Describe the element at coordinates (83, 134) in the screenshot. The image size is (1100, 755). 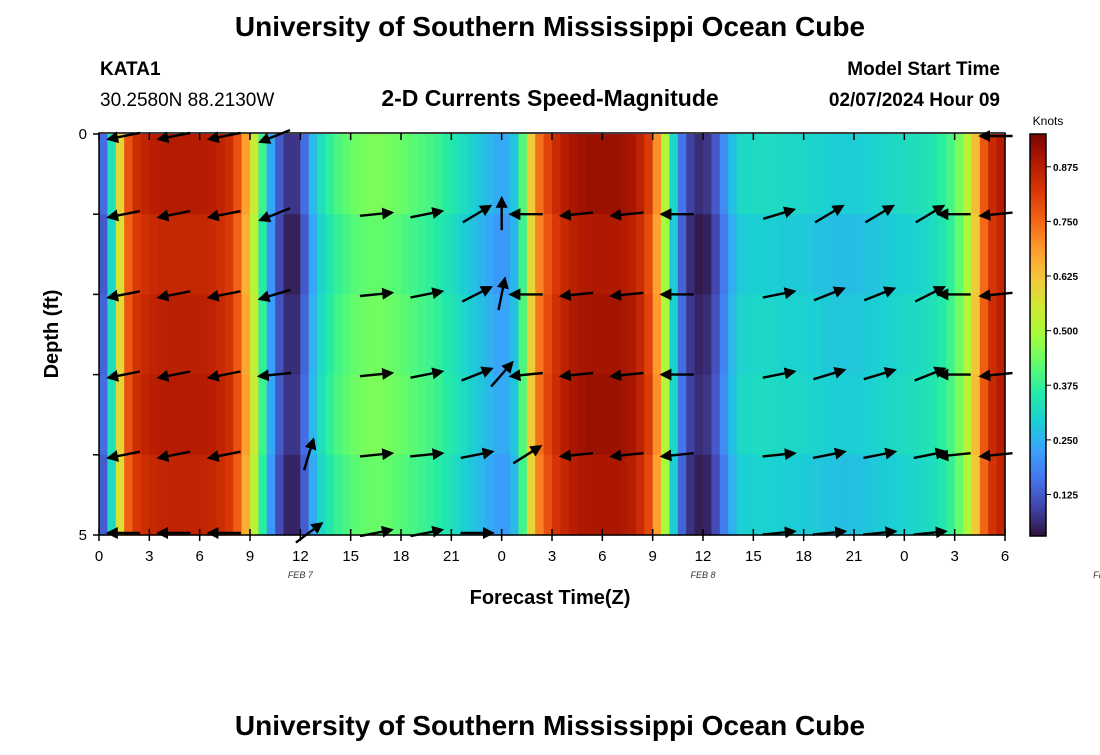
I see `y-tick-label: 0` at that location.